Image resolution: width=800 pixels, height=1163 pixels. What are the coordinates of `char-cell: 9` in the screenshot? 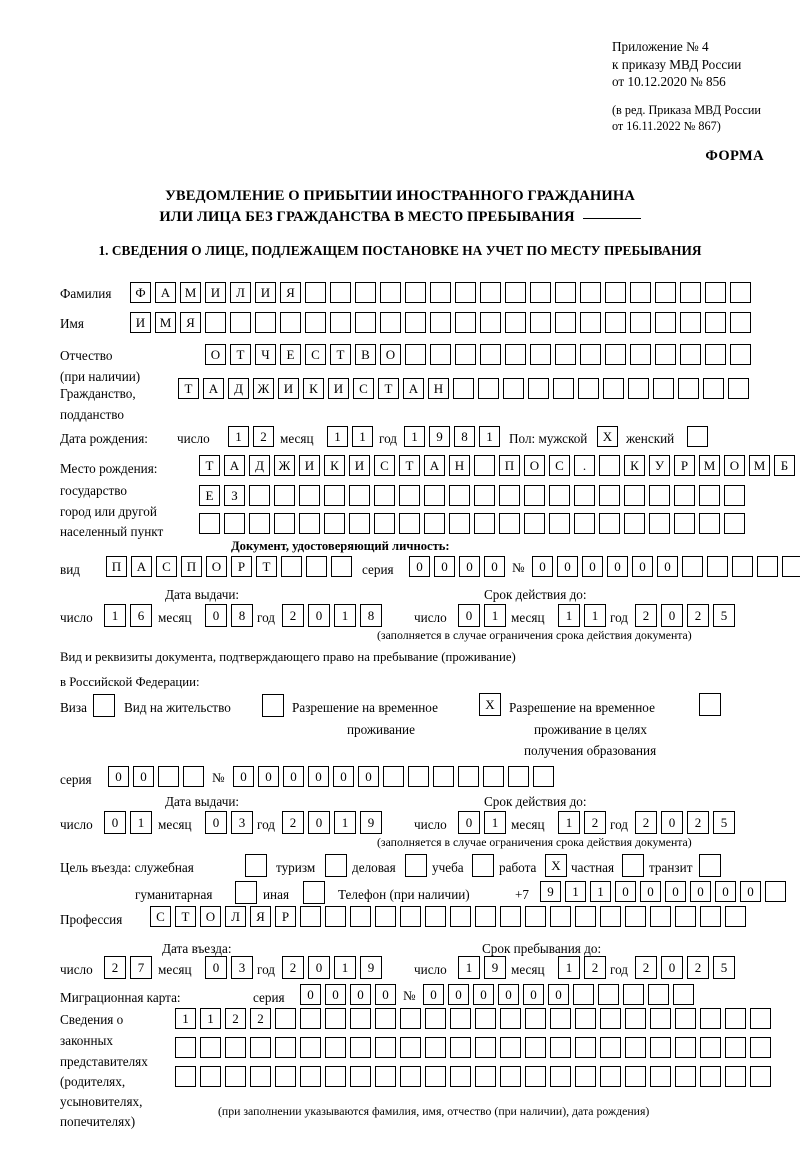 It's located at (495, 967).